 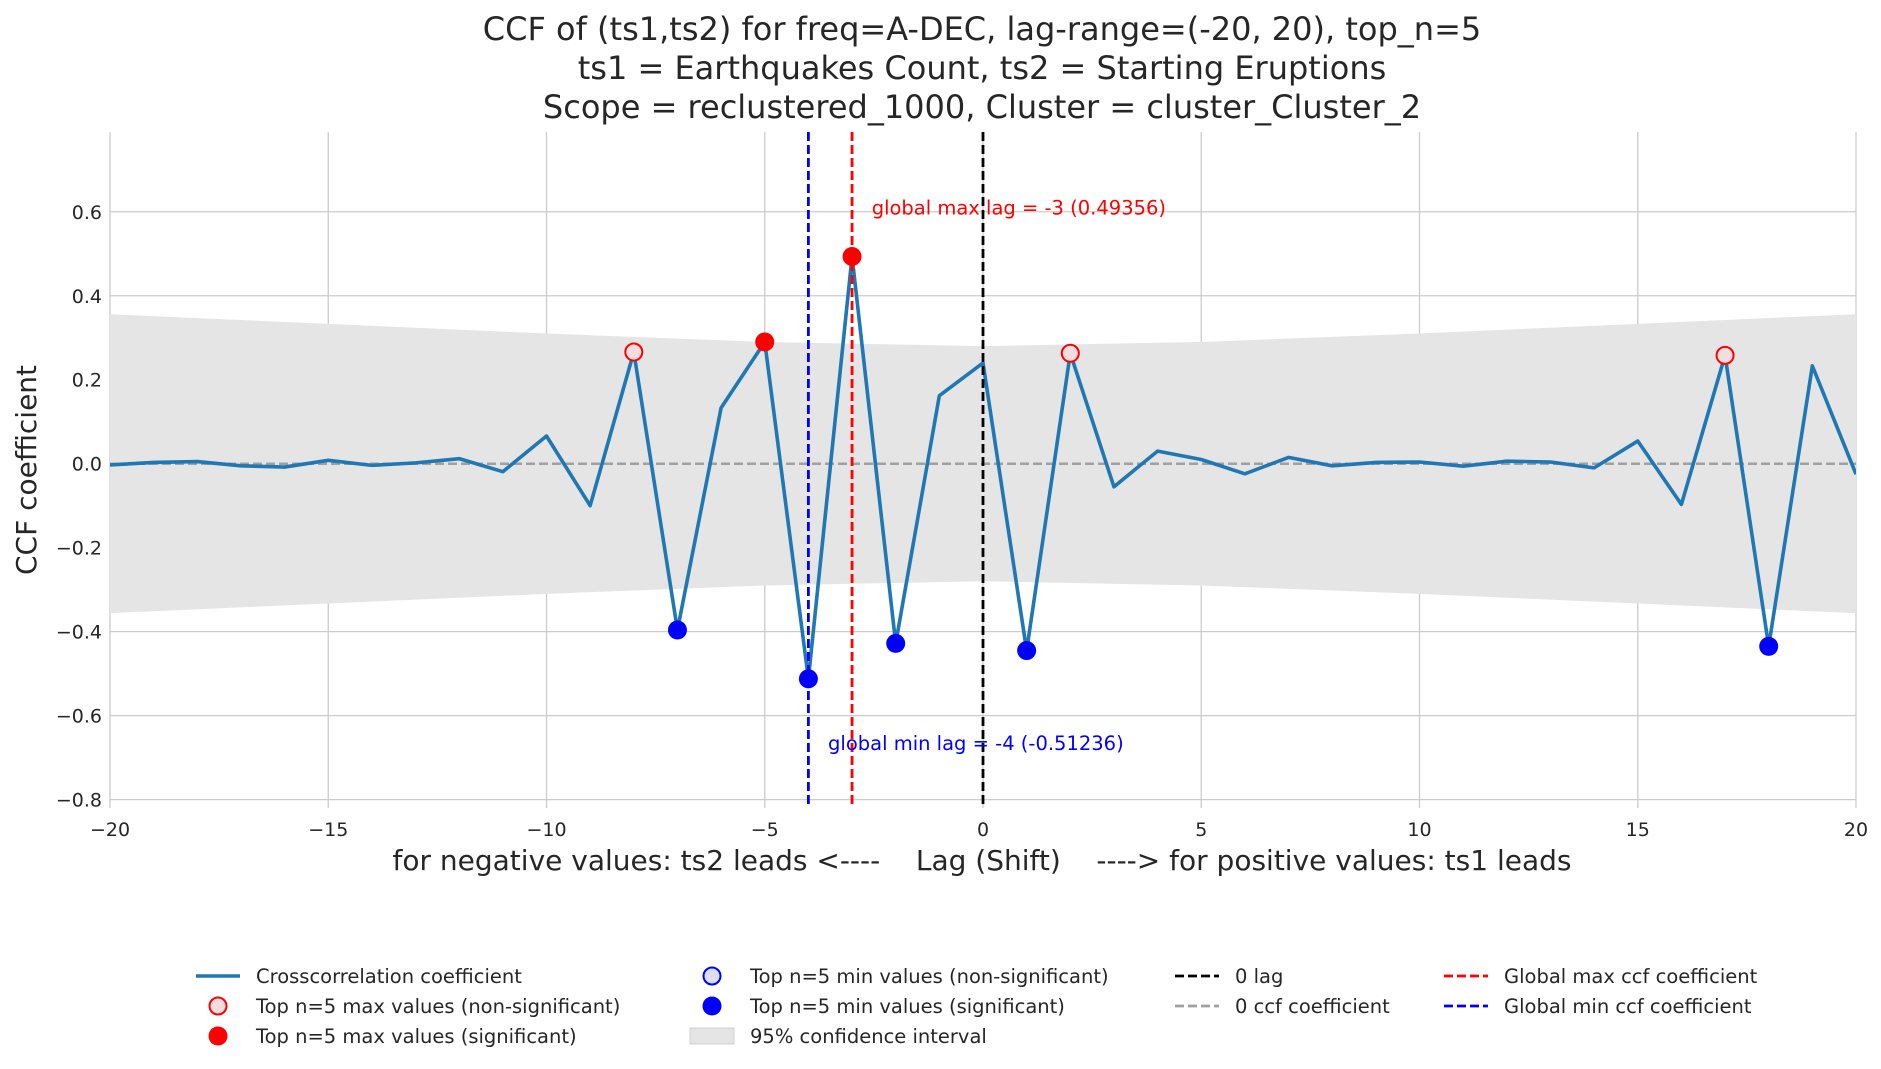 What do you see at coordinates (110, 830) in the screenshot?
I see `x-tick-label: −20` at bounding box center [110, 830].